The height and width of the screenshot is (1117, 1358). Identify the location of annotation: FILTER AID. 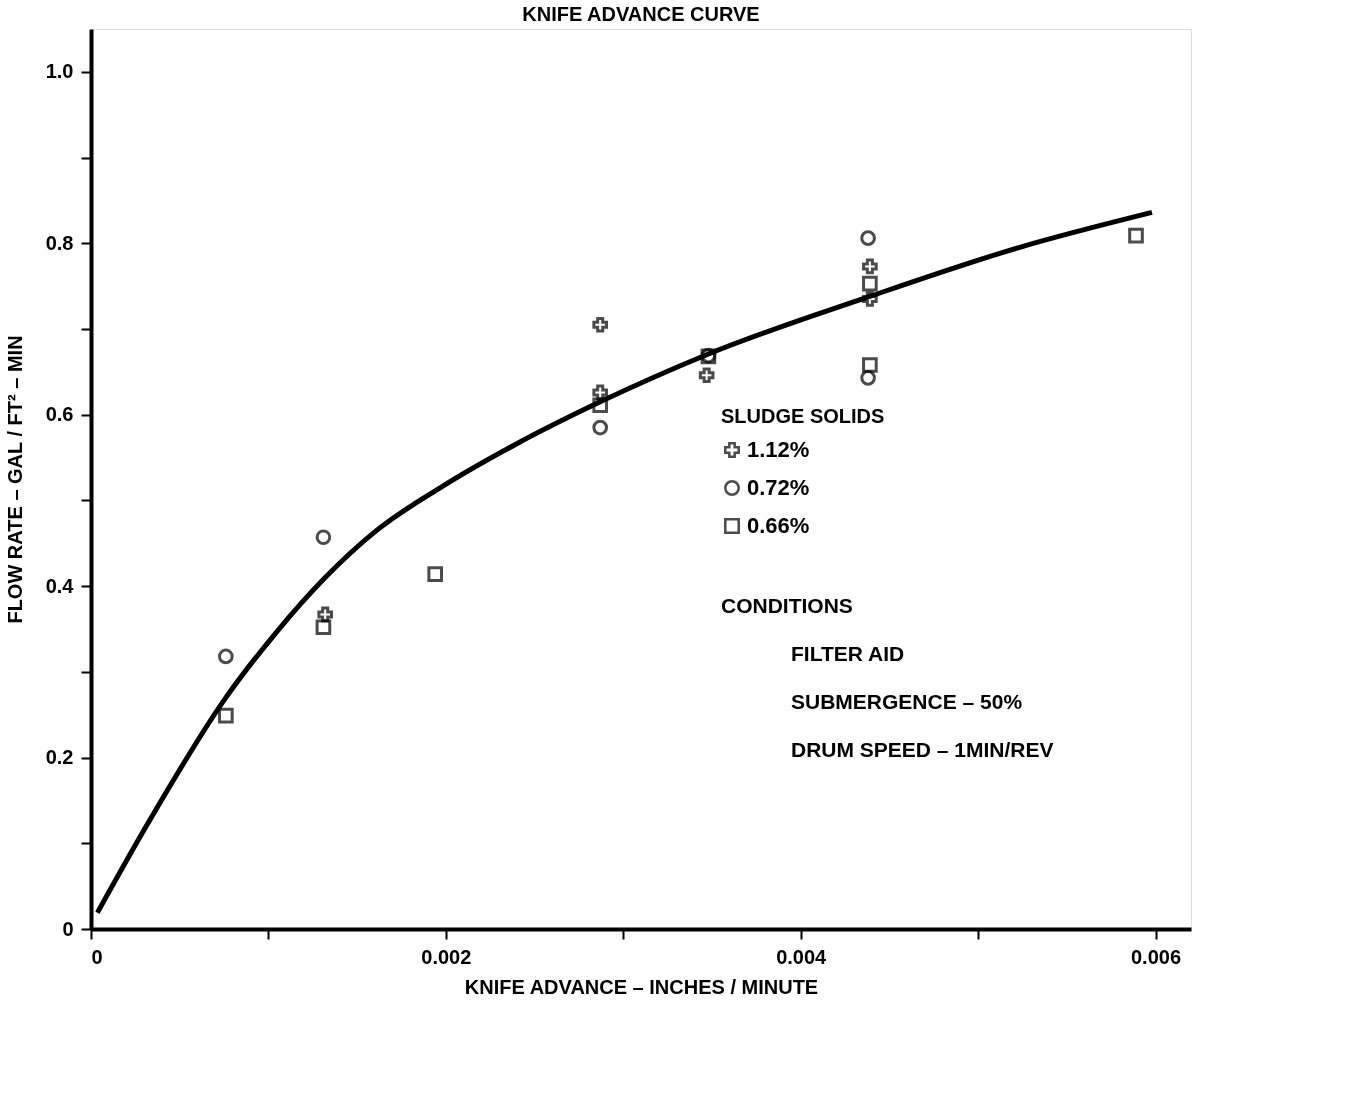
(848, 653).